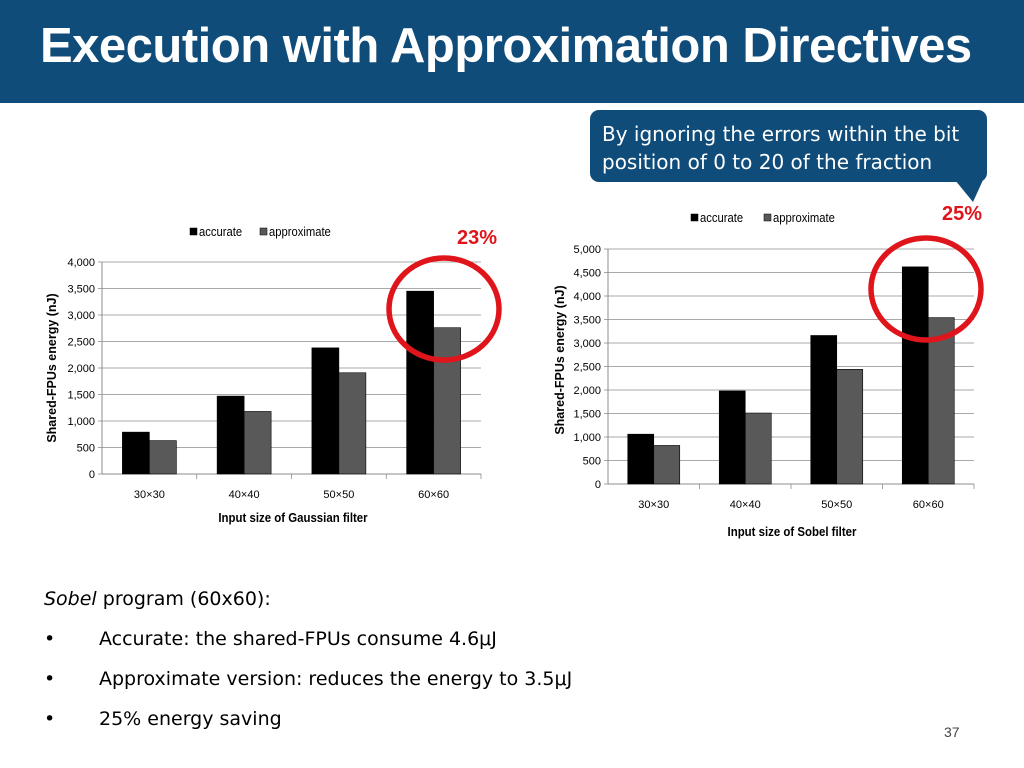  What do you see at coordinates (308, 605) in the screenshot?
I see `program-heading: Sobel program (60x60):` at bounding box center [308, 605].